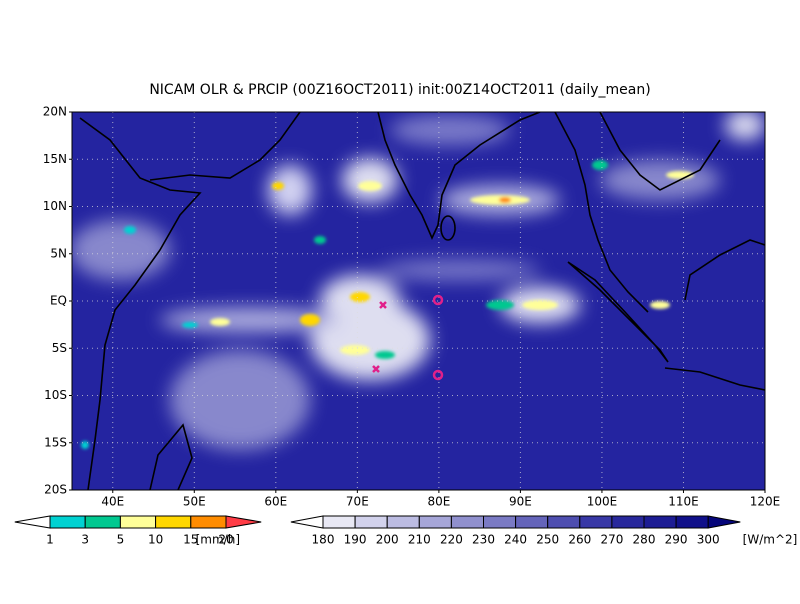 The width and height of the screenshot is (800, 604). I want to click on precip-unit: [mm/h], so click(218, 540).